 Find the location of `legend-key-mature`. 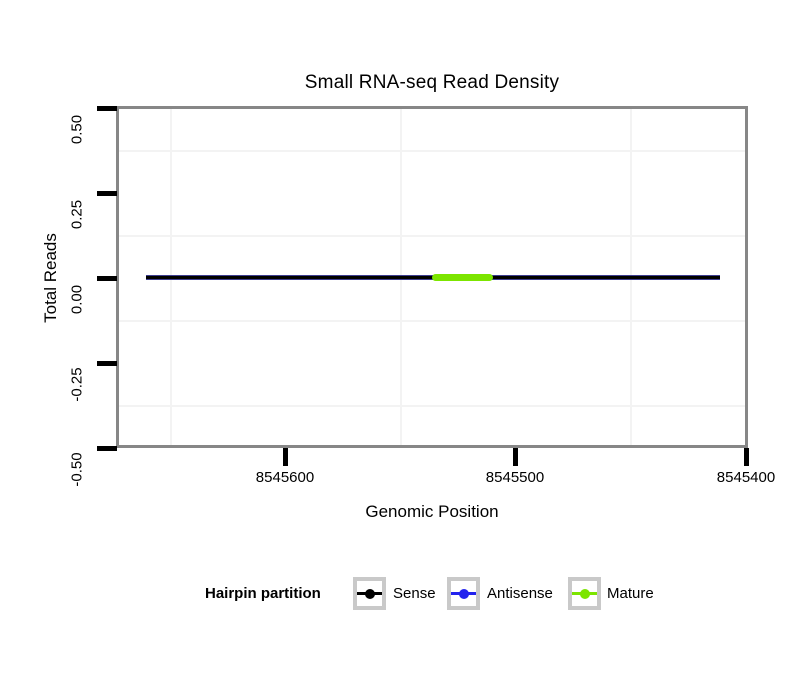

legend-key-mature is located at coordinates (584, 593).